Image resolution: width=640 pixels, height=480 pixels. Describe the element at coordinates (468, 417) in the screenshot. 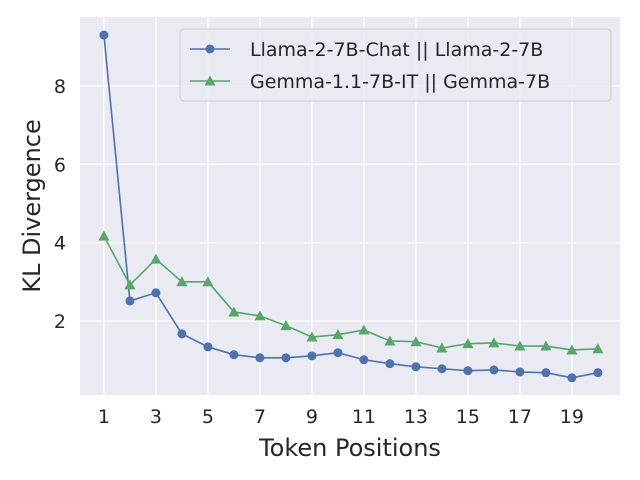

I see `x-tick-label: 15` at that location.